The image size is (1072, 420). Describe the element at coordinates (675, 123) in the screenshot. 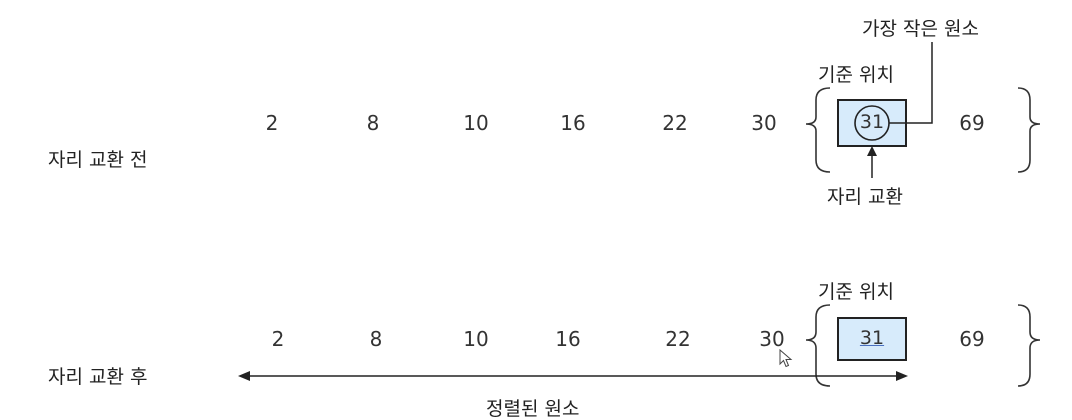

I see `before-number: 22` at that location.